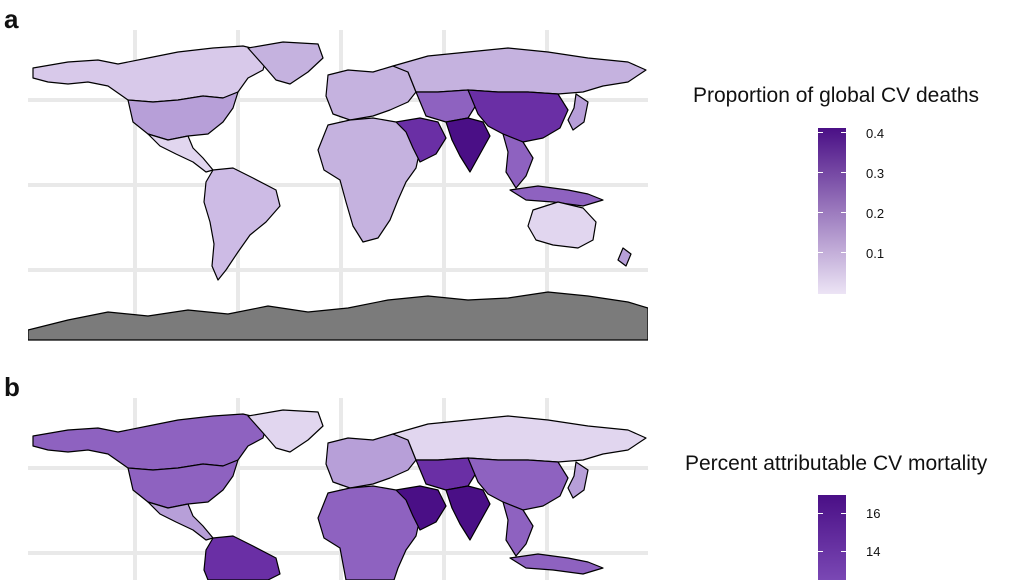 The image size is (1021, 580). Describe the element at coordinates (875, 173) in the screenshot. I see `legend-tick-label: 0.3` at that location.